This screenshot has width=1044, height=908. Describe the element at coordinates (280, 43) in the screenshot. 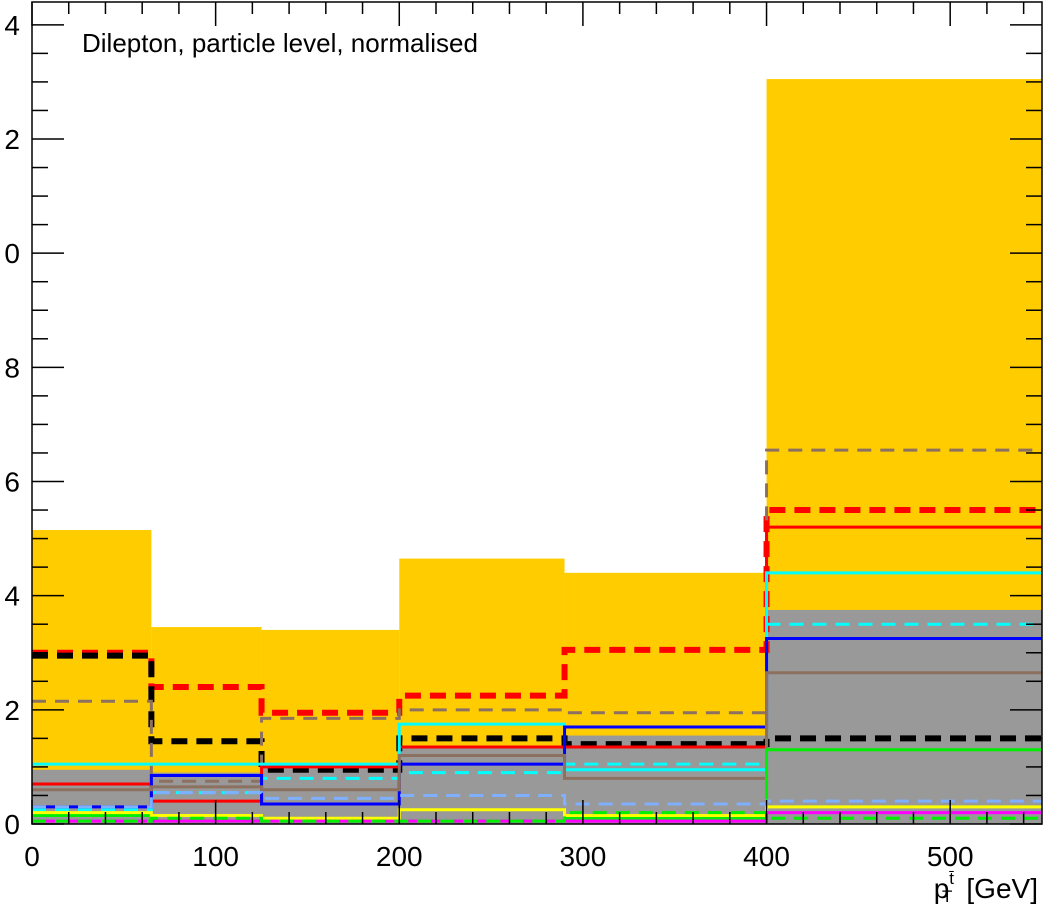

I see `chart-annotation: Dilepton, particle level, normalised` at that location.